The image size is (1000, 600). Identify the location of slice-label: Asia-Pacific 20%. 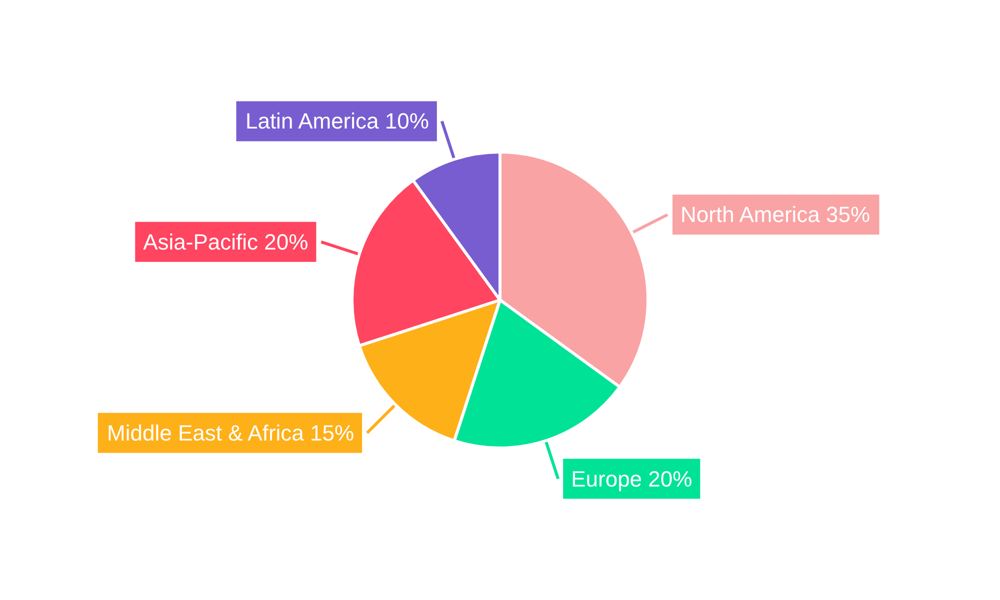
(225, 241).